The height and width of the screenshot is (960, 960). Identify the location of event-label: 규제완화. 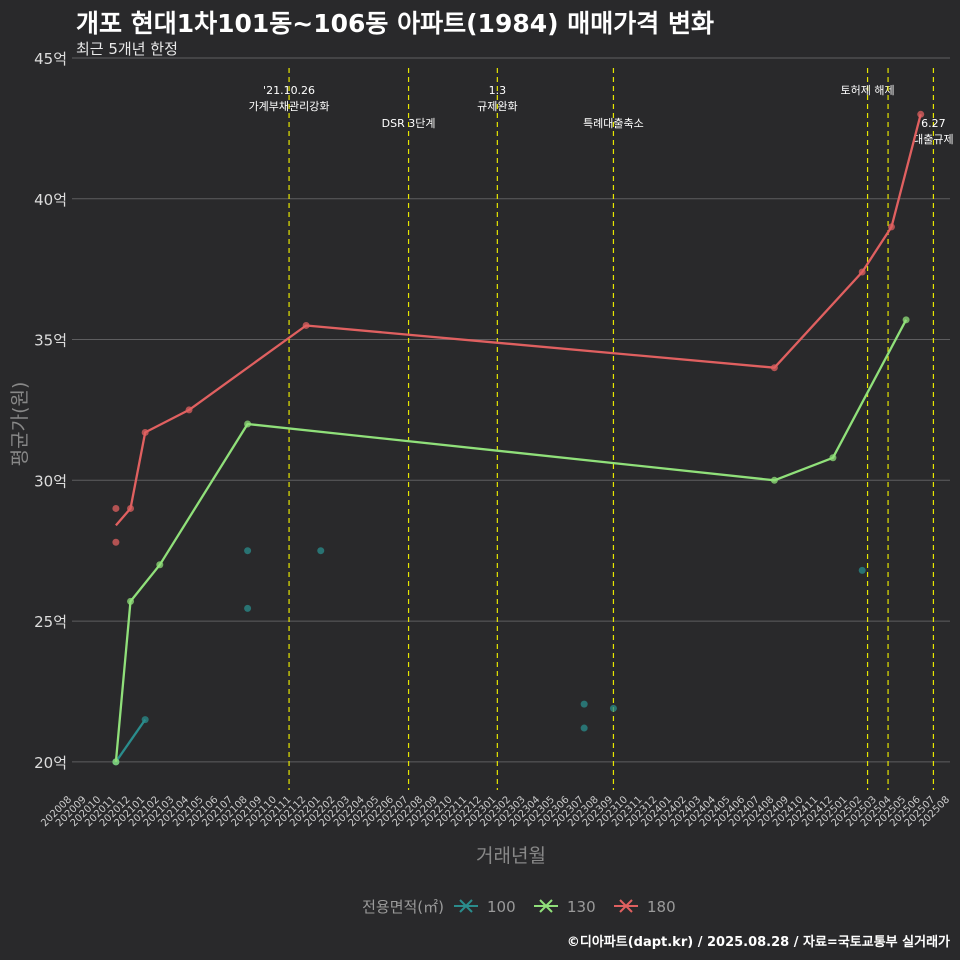
(497, 106).